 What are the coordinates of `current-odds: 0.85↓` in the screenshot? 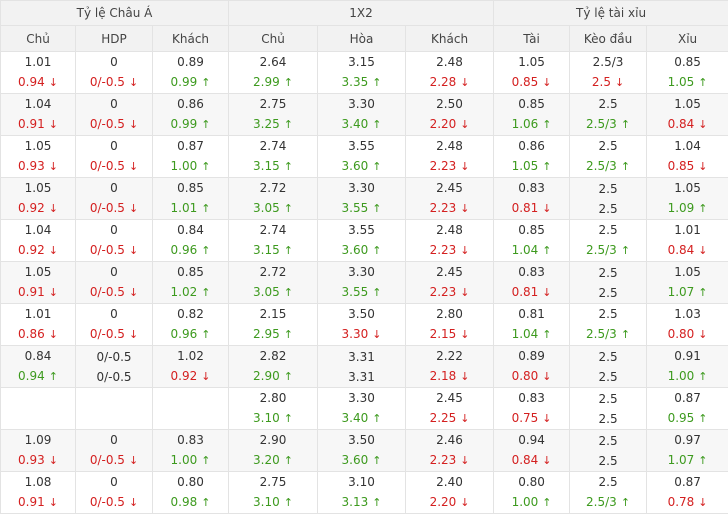 It's located at (687, 166).